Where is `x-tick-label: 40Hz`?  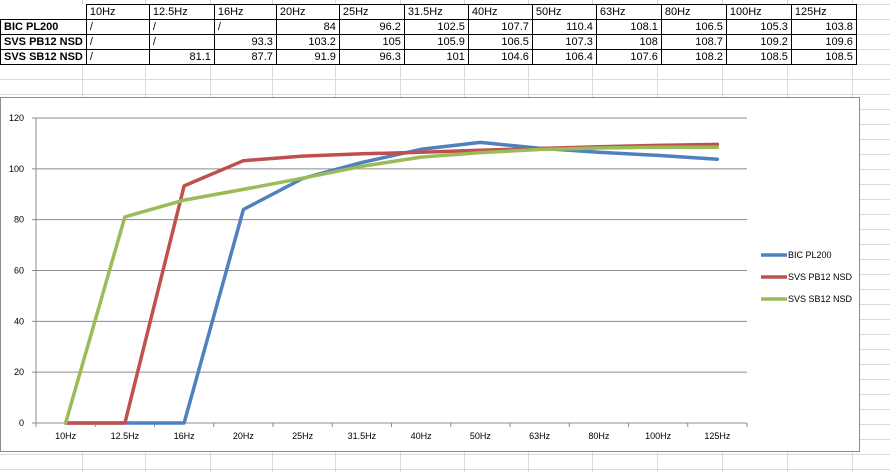 x-tick-label: 40Hz is located at coordinates (422, 436).